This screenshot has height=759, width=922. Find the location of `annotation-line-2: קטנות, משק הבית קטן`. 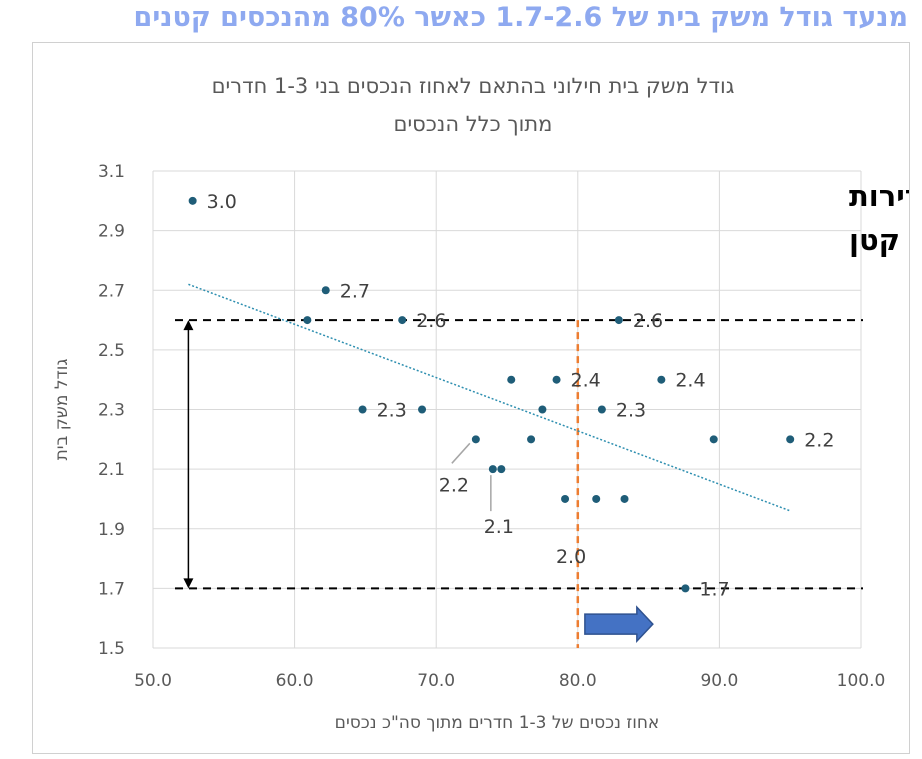

annotation-line-2: קטנות, משק הבית קטן is located at coordinates (879, 240).